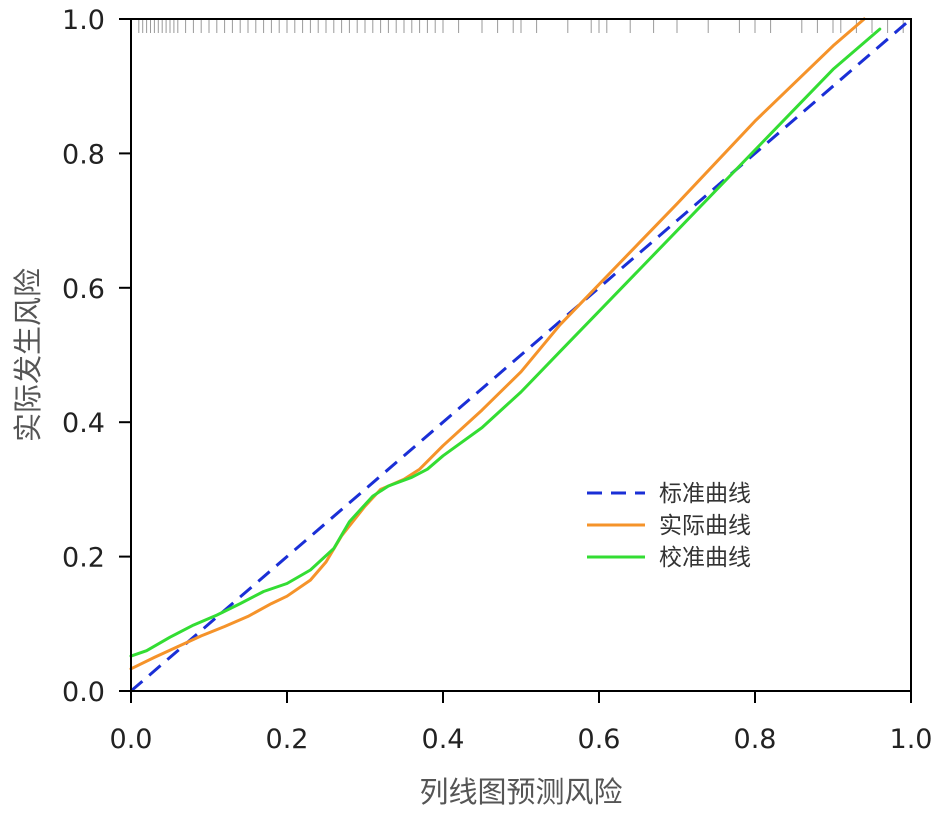  I want to click on y-tick-label: 0.6, so click(83, 289).